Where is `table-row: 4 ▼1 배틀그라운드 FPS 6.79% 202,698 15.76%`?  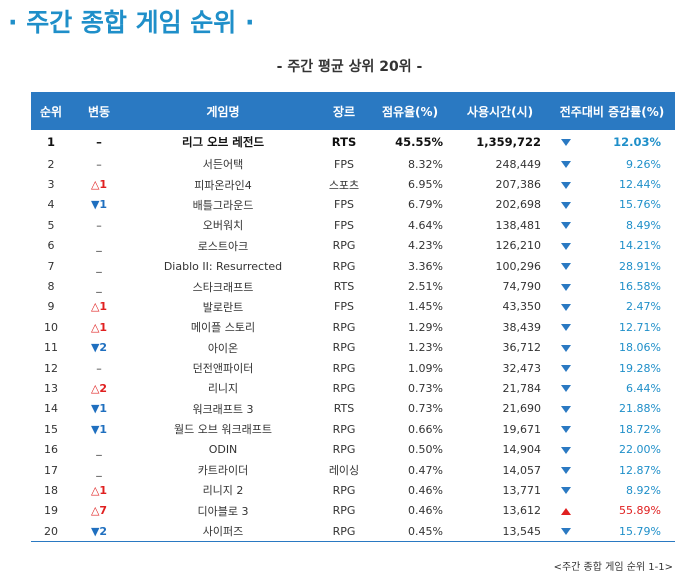 table-row: 4 ▼1 배틀그라운드 FPS 6.79% 202,698 15.76% is located at coordinates (353, 205).